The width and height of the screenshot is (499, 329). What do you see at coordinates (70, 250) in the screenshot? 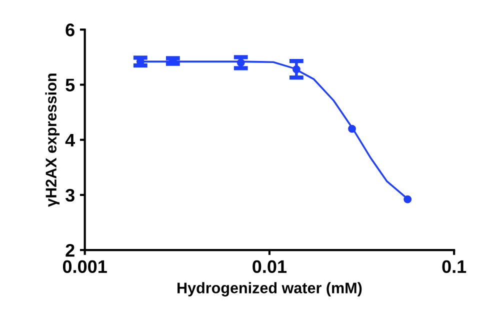
I see `y-tick-label: 2` at bounding box center [70, 250].